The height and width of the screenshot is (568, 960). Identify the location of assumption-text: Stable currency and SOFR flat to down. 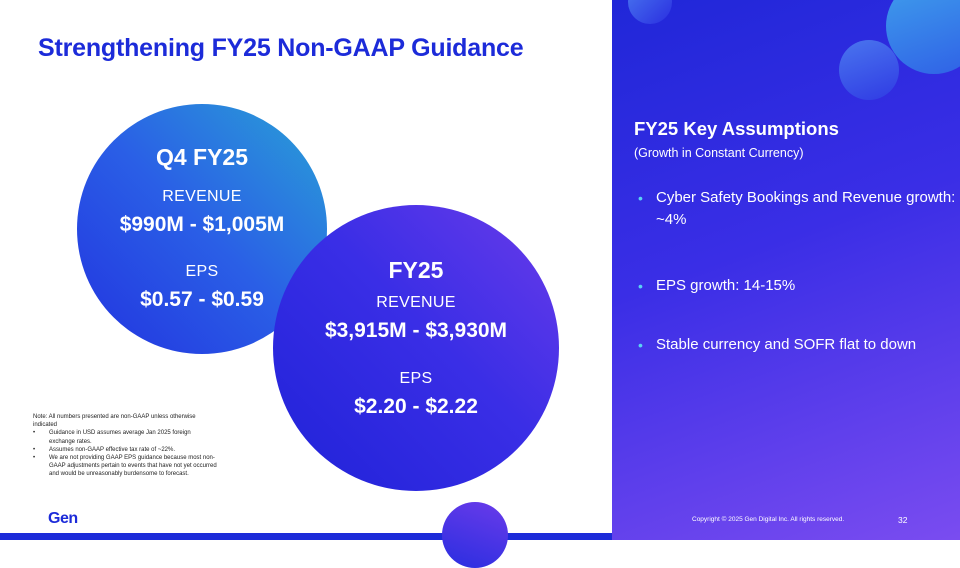
(786, 344).